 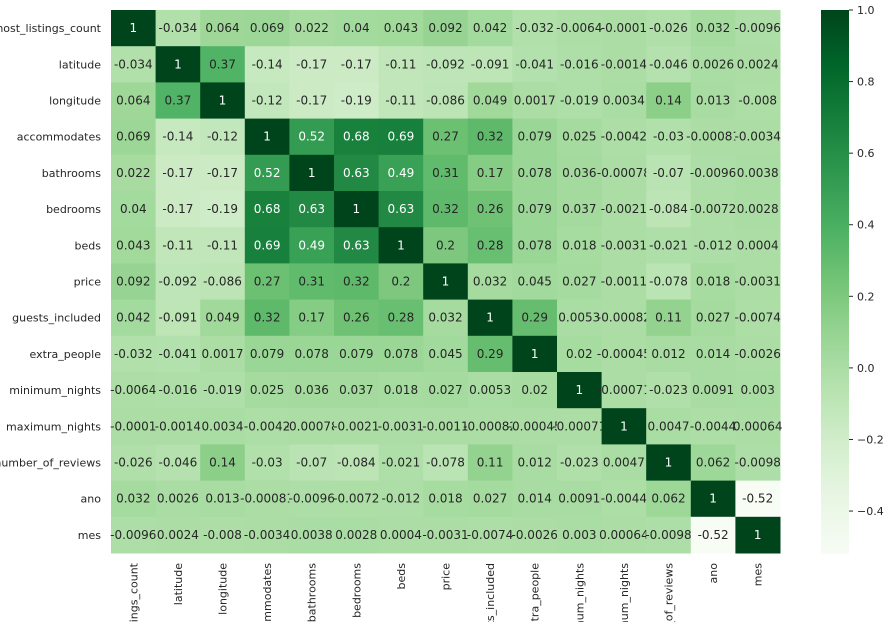 I want to click on cell-value-label: -0.0014, so click(x=178, y=426).